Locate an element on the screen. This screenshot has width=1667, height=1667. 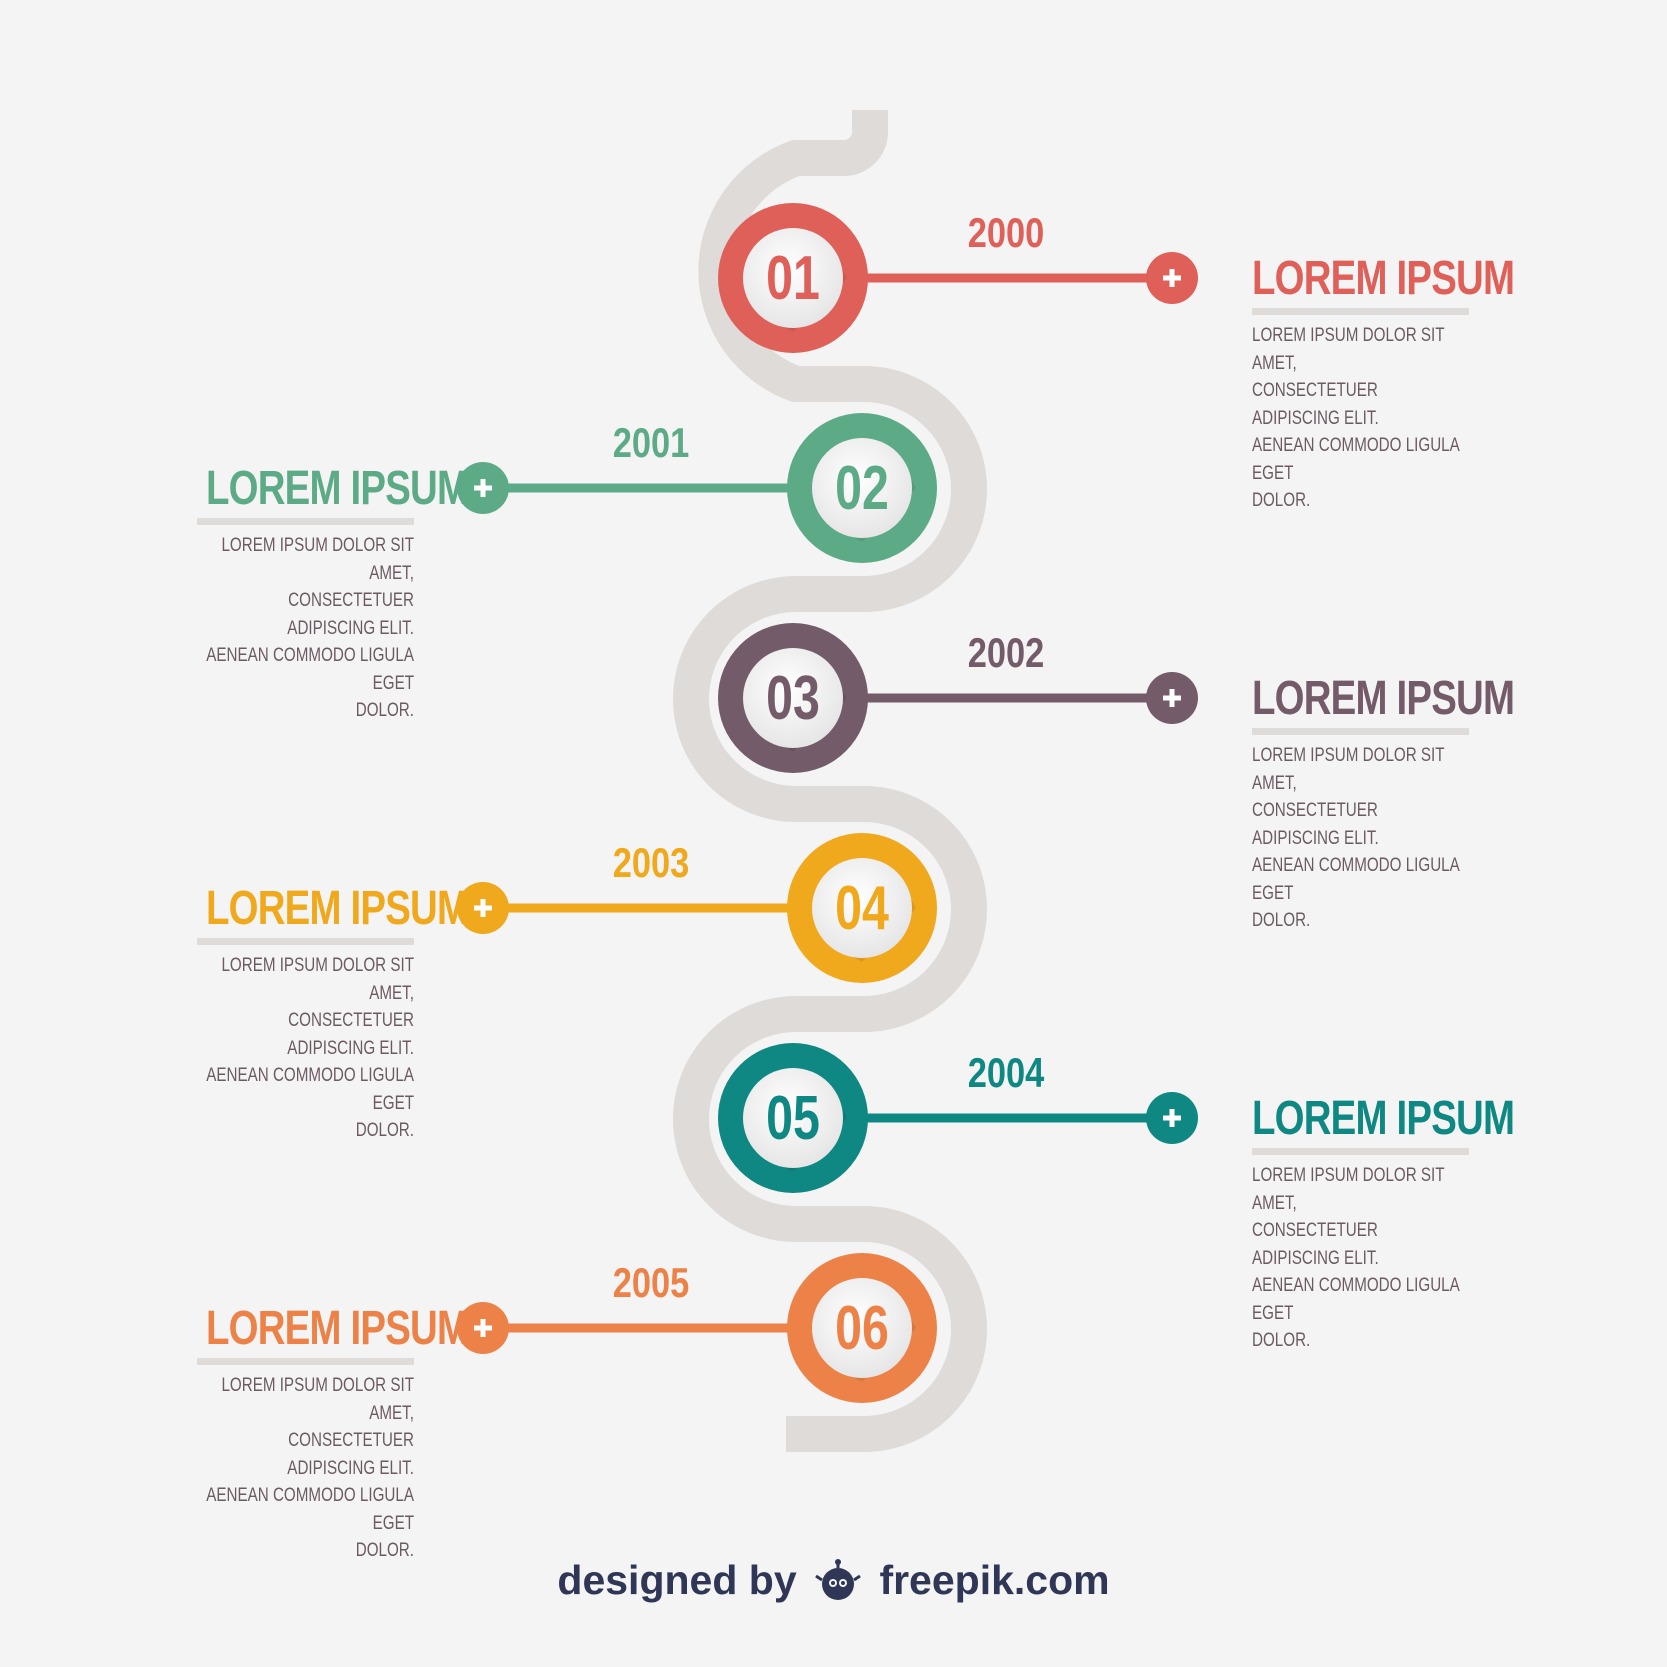
milestone-year: 2003 is located at coordinates (651, 862).